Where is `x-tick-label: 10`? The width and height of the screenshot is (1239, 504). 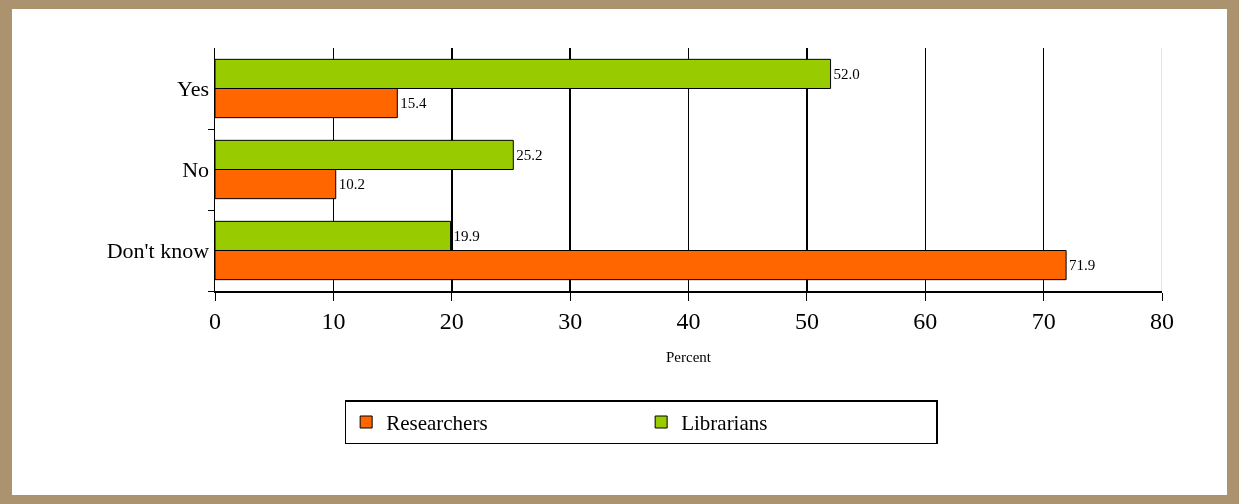 x-tick-label: 10 is located at coordinates (333, 321).